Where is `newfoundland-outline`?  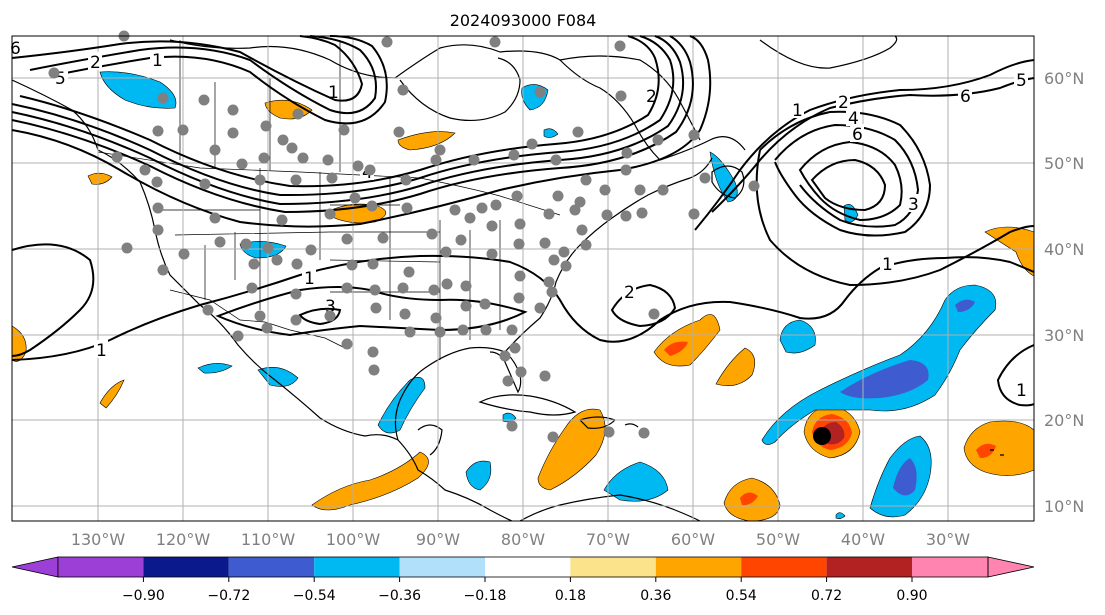 newfoundland-outline is located at coordinates (728, 182).